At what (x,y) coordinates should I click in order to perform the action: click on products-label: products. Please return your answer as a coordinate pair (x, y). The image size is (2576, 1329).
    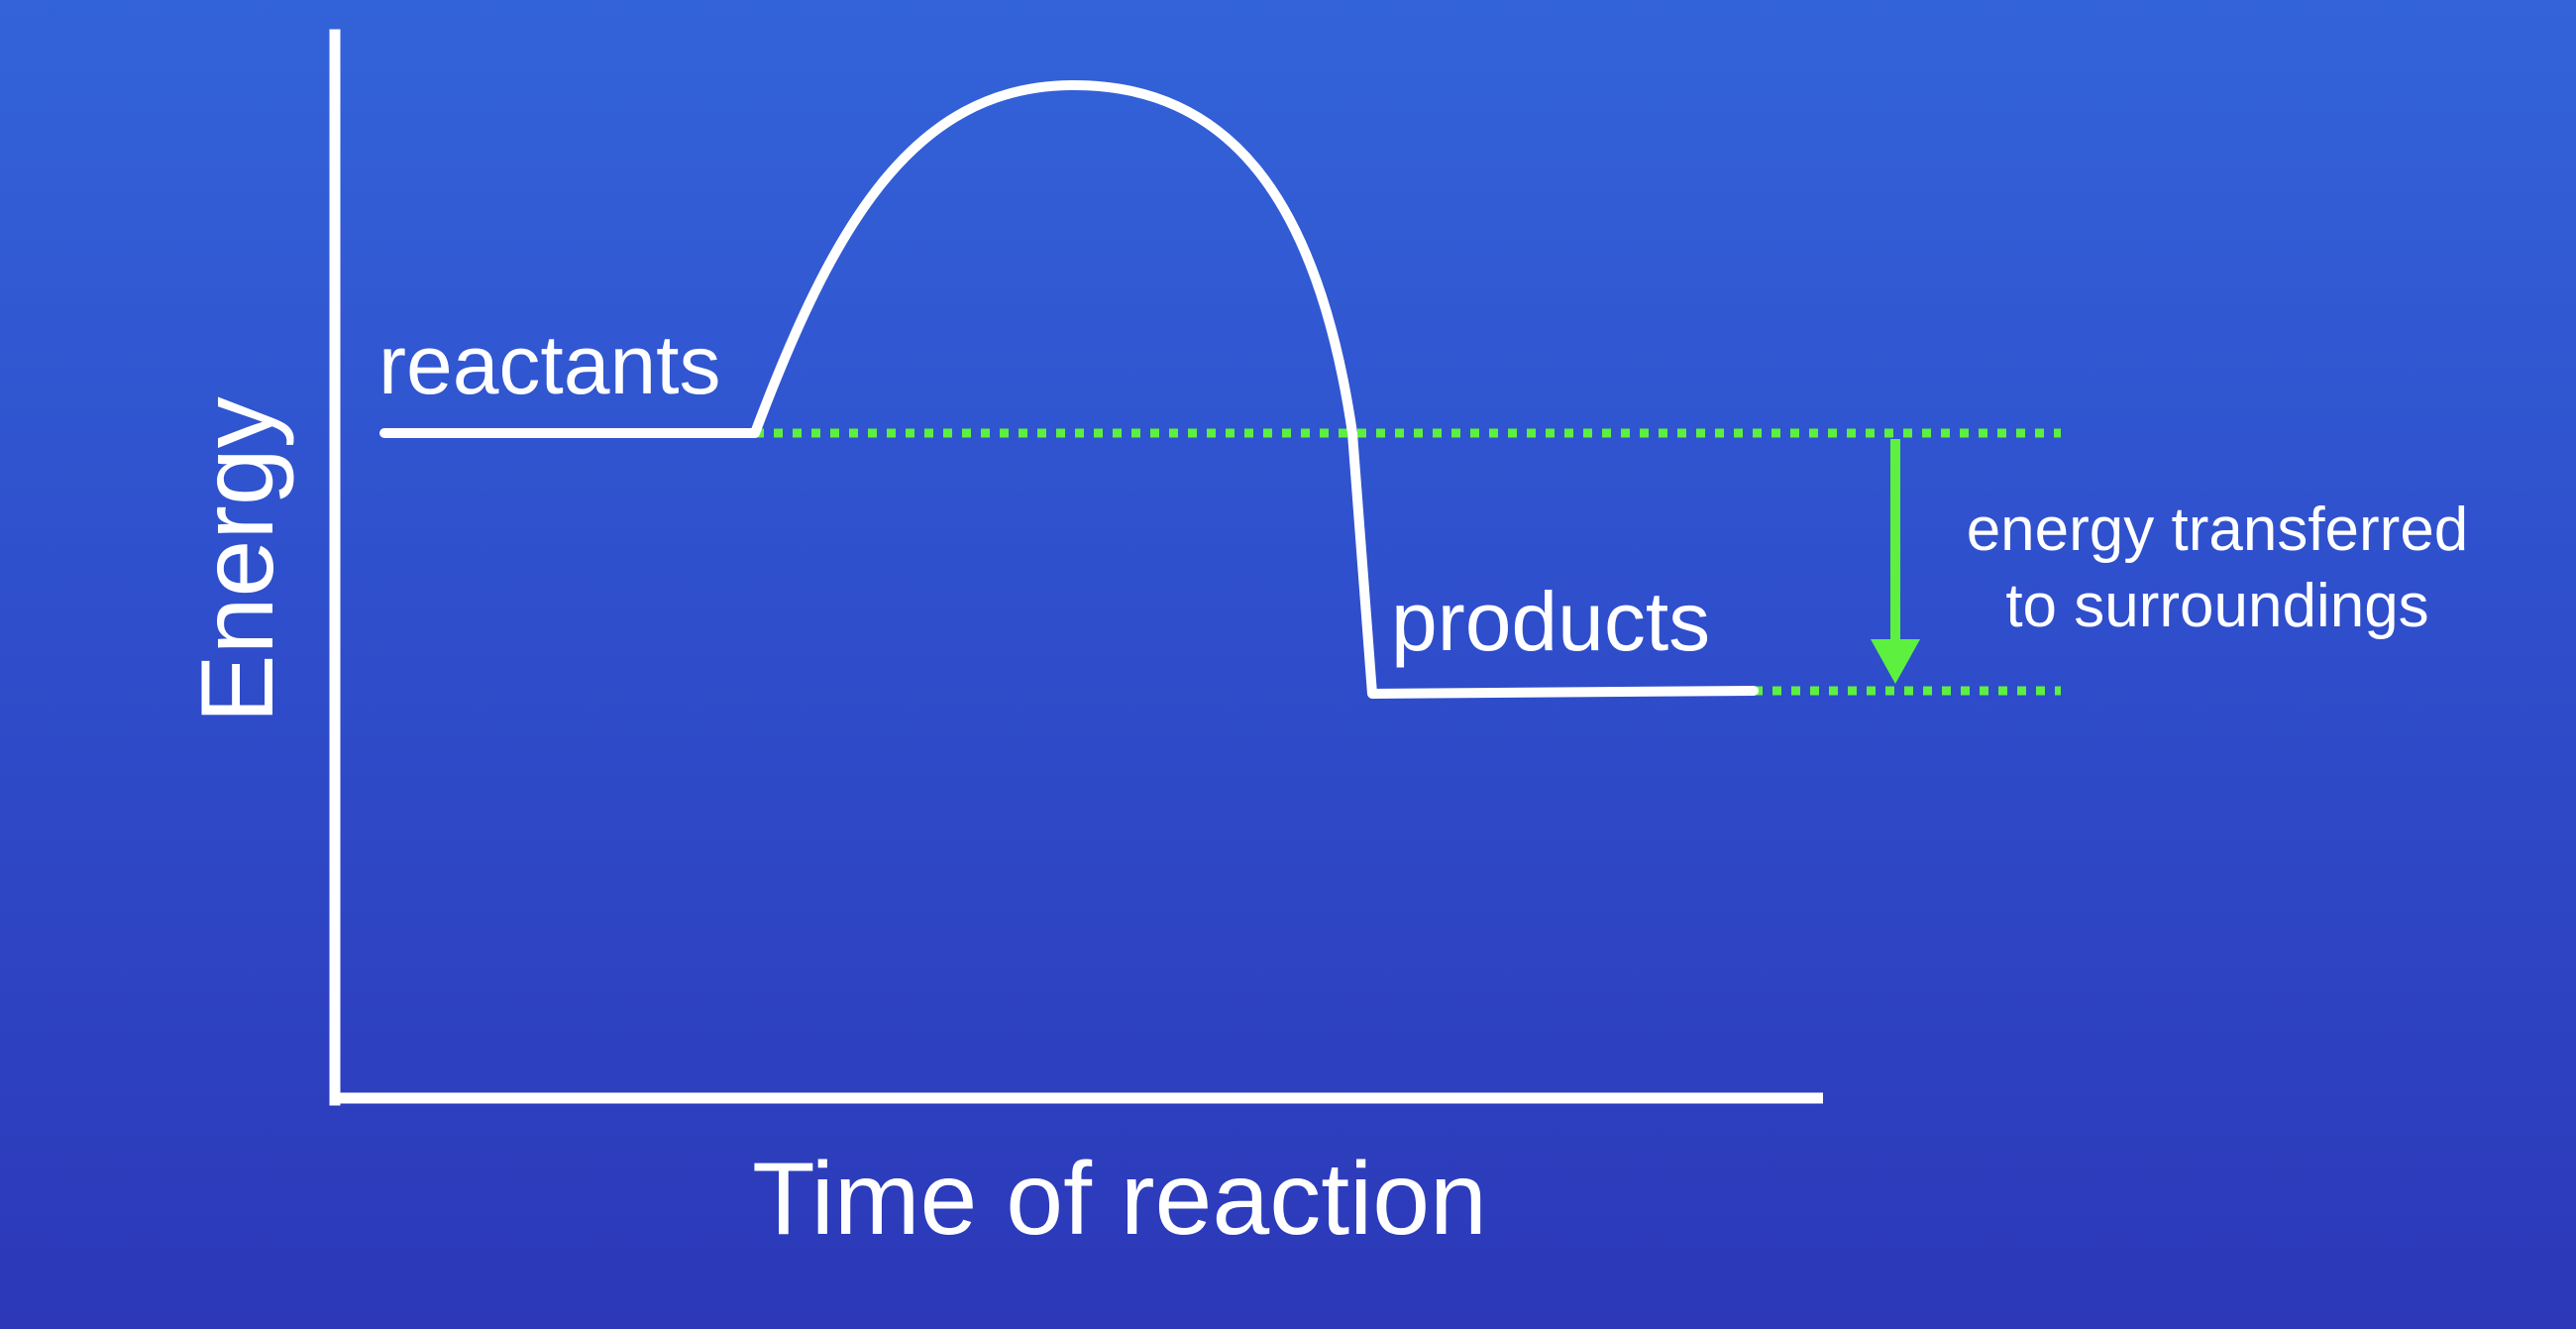
    Looking at the image, I should click on (1551, 622).